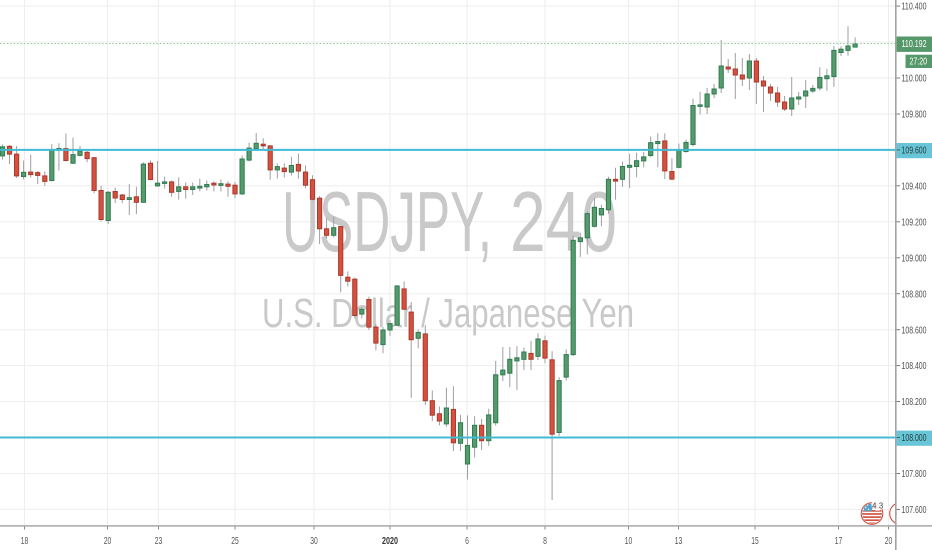  What do you see at coordinates (914, 79) in the screenshot?
I see `svg-text: 110.000` at bounding box center [914, 79].